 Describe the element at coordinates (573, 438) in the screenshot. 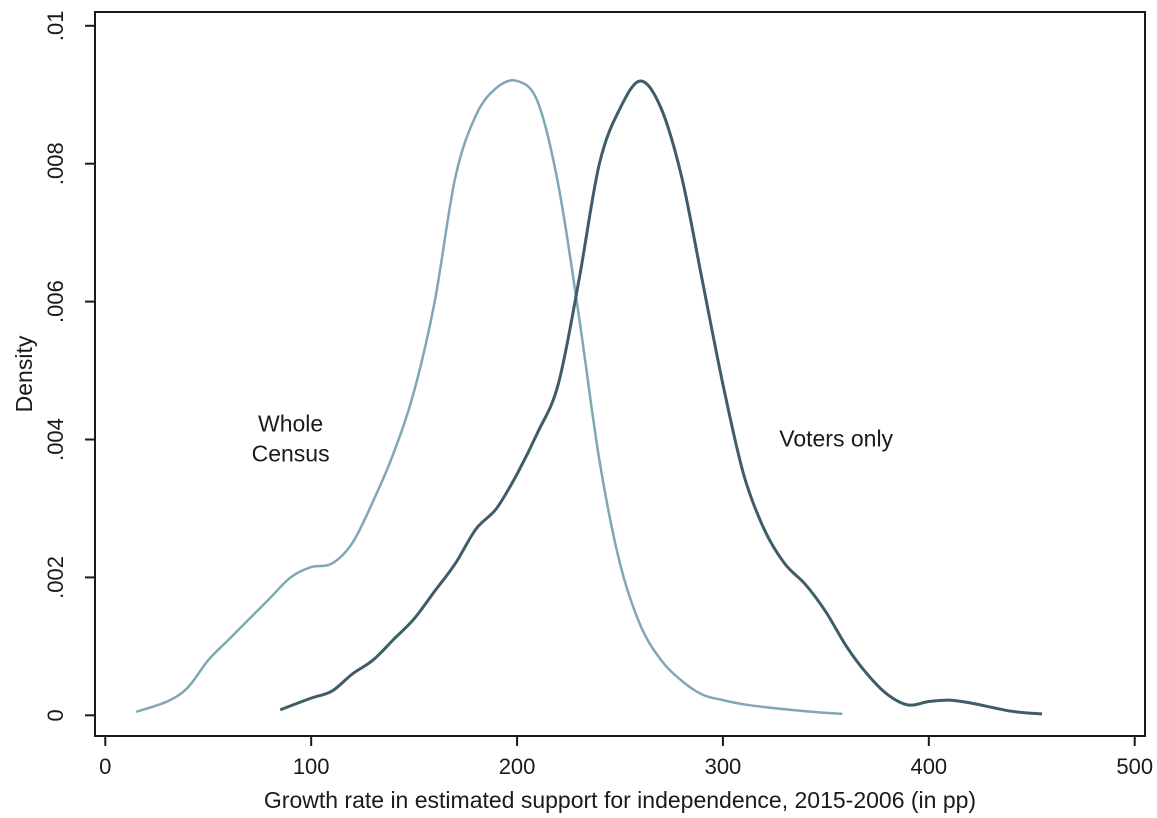

I see `annotation-layer: Whole Census Voters only` at that location.